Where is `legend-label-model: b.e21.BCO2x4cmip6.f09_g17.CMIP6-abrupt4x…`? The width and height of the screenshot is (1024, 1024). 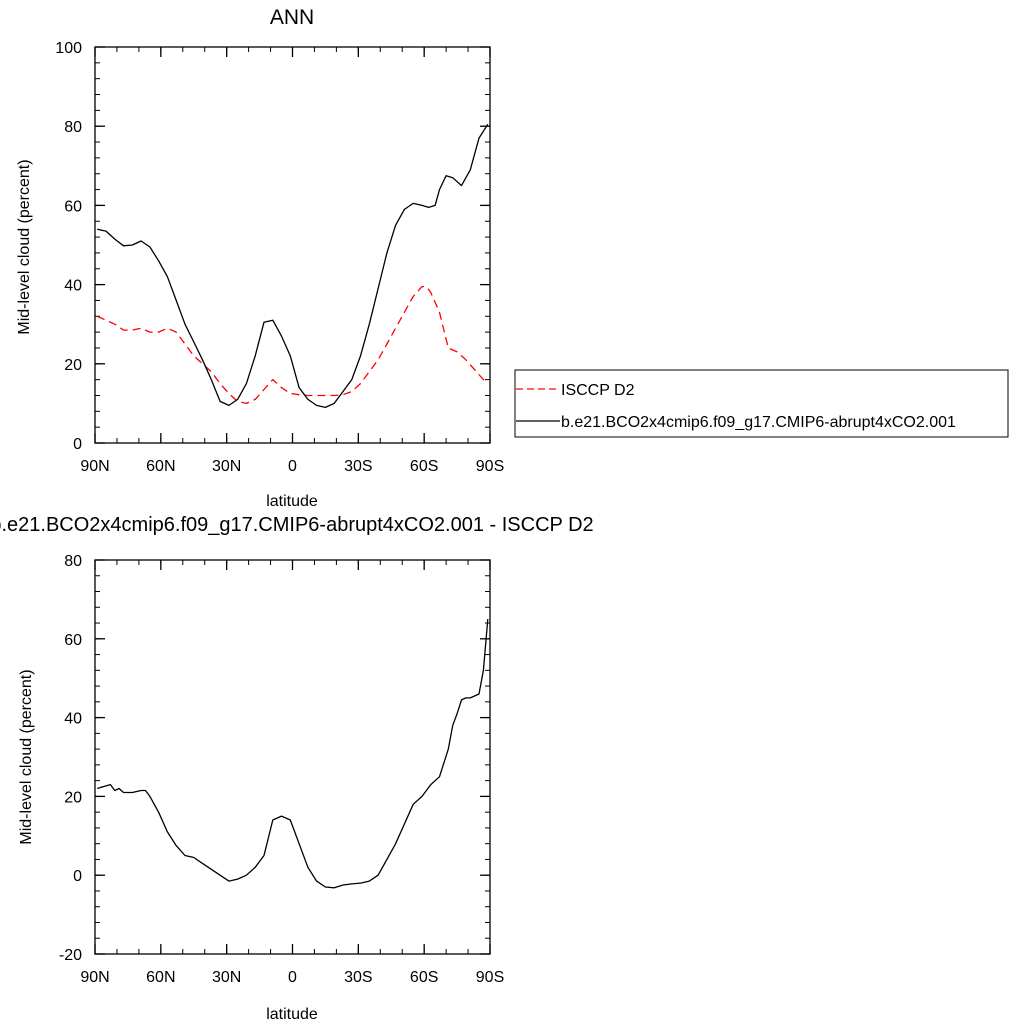
legend-label-model: b.e21.BCO2x4cmip6.f09_g17.CMIP6-abrupt4x… is located at coordinates (758, 422).